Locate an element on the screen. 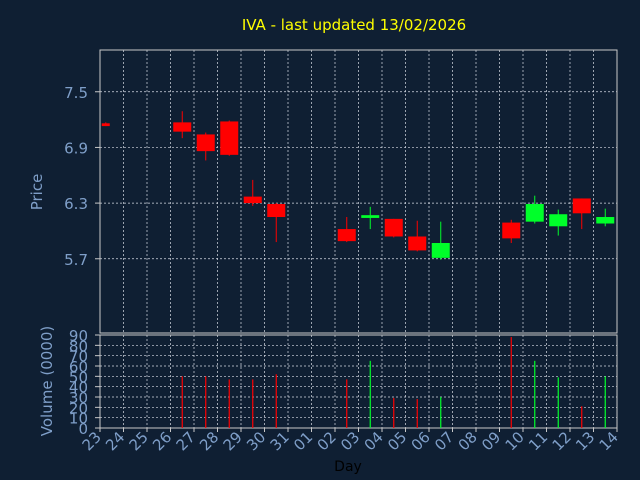 Image resolution: width=640 pixels, height=480 pixels. x-tick-label: 29 is located at coordinates (233, 441).